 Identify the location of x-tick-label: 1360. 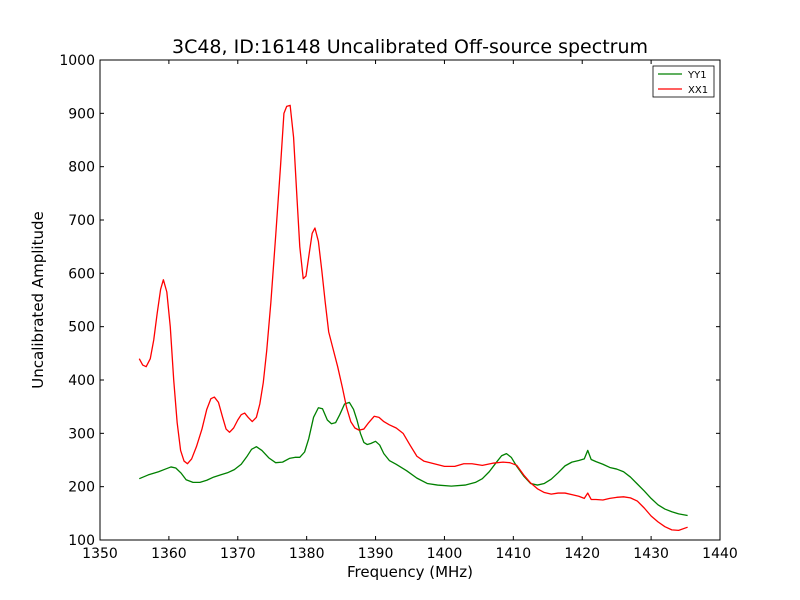
(169, 554).